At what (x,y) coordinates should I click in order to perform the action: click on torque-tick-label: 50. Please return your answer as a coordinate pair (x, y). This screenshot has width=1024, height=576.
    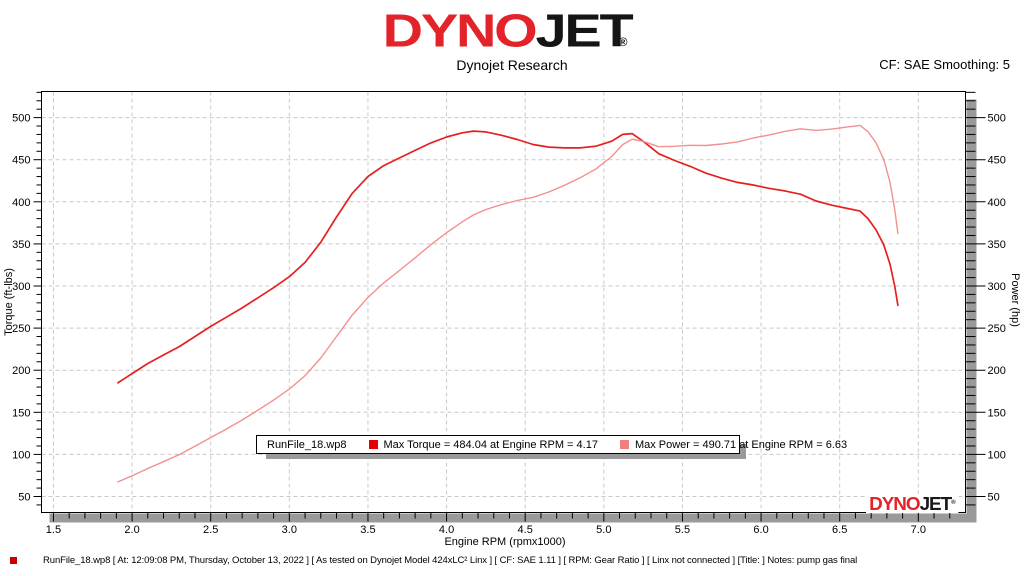
    Looking at the image, I should click on (24, 498).